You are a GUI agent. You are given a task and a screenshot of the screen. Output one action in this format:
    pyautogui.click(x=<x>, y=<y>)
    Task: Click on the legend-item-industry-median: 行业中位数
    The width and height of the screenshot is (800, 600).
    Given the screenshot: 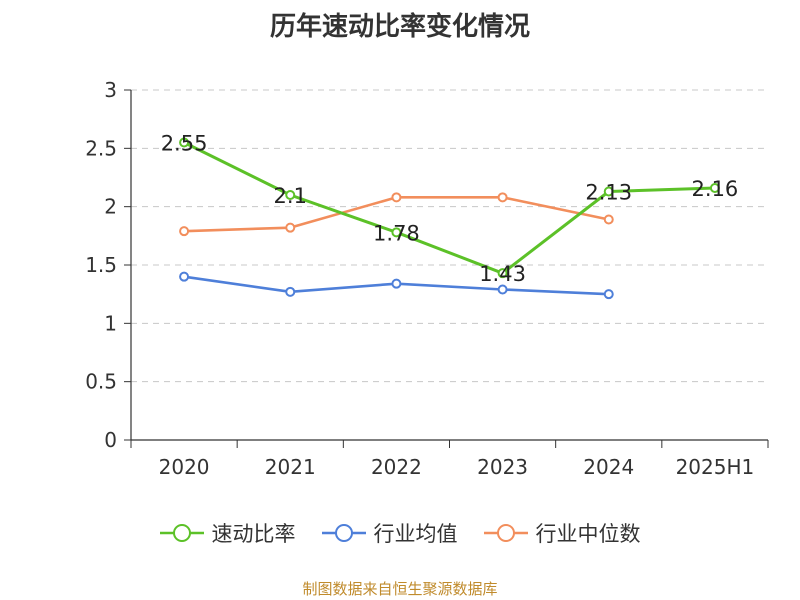 What is the action you would take?
    pyautogui.click(x=562, y=533)
    